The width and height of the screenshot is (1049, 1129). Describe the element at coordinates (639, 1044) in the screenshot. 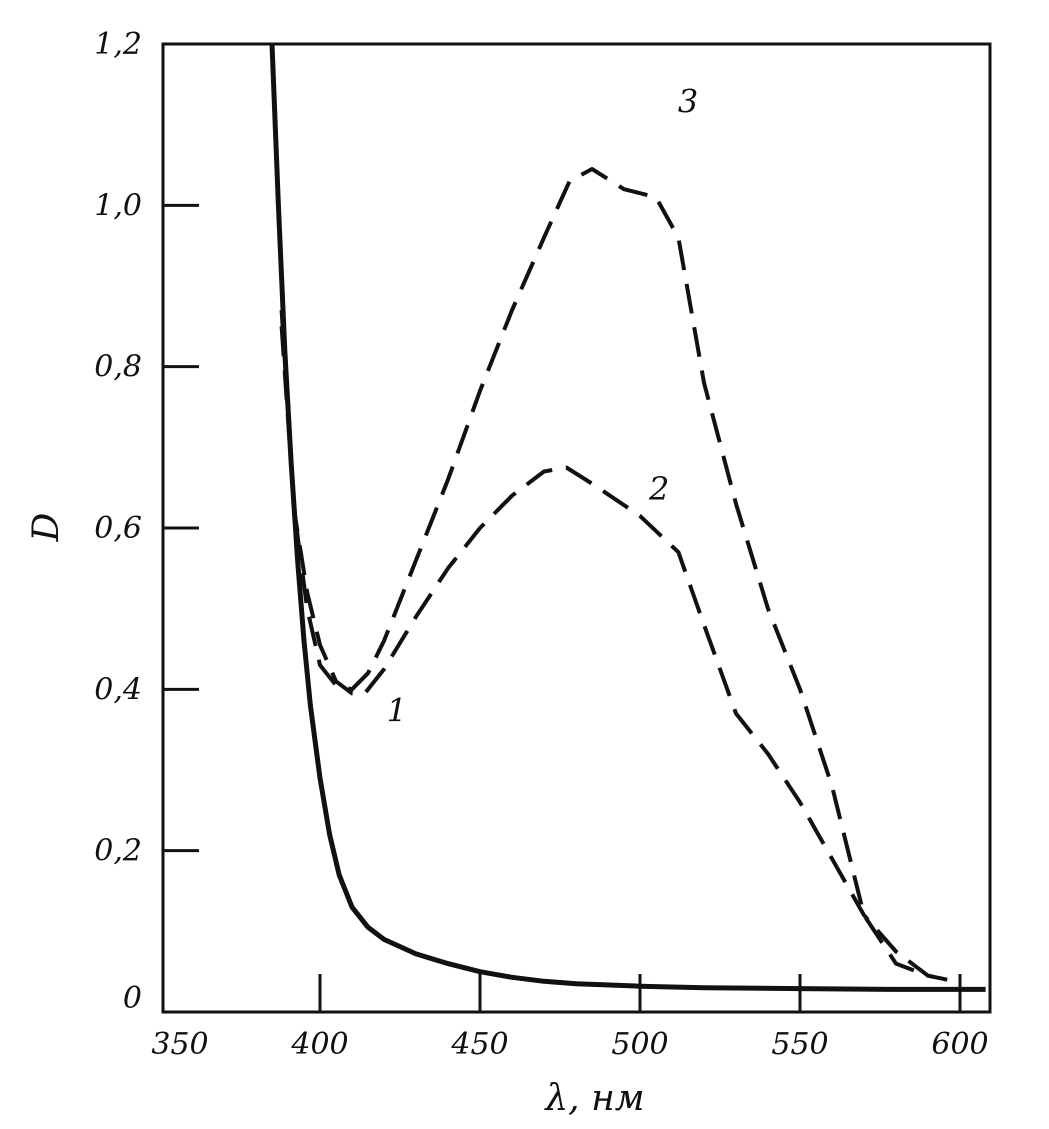

I see `x-tick-label: 500` at that location.